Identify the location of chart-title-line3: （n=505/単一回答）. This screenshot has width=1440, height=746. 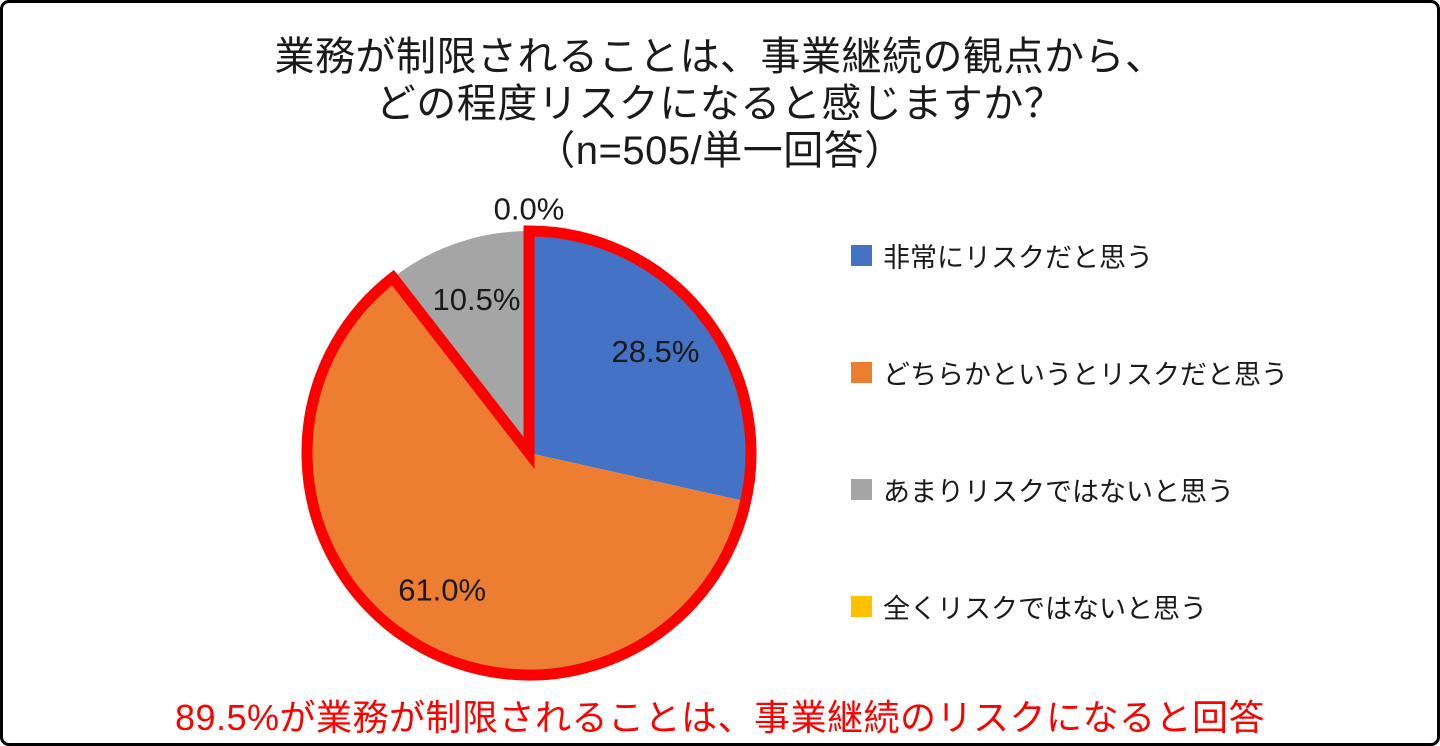
(720, 151).